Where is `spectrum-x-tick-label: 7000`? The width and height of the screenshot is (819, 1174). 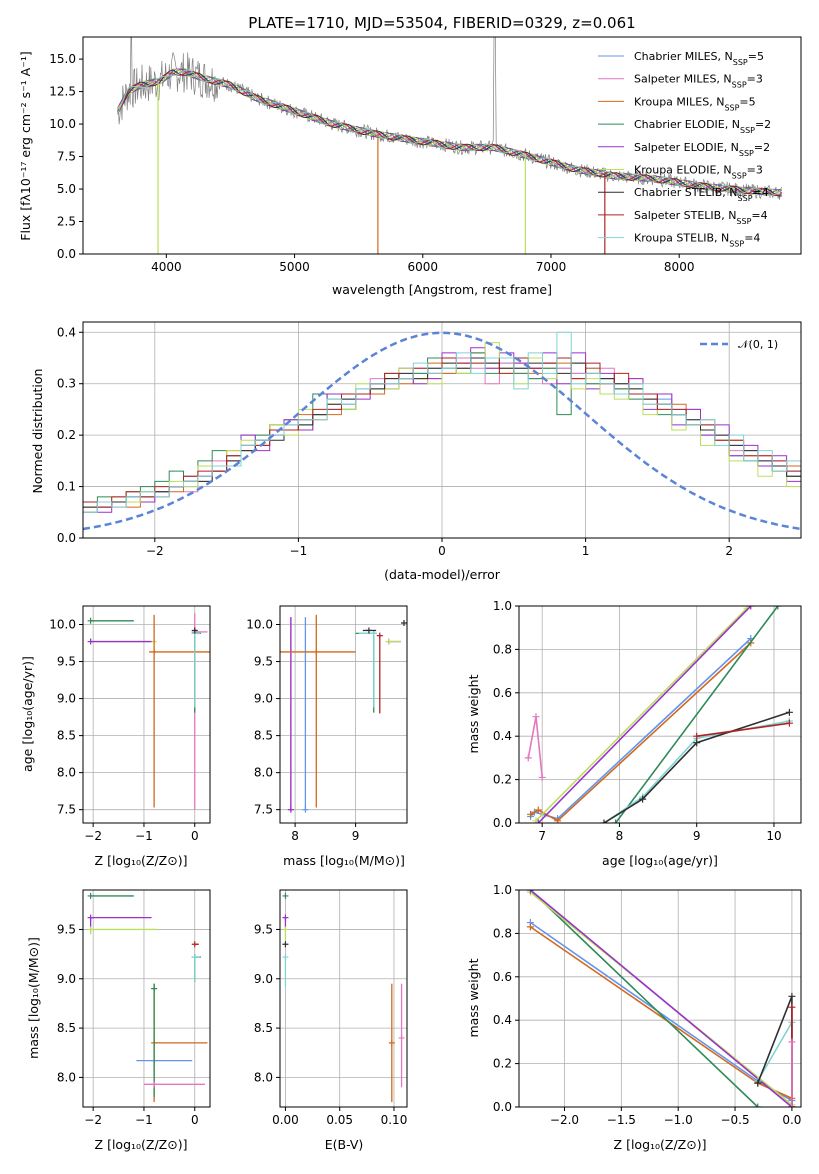
spectrum-x-tick-label: 7000 is located at coordinates (551, 267).